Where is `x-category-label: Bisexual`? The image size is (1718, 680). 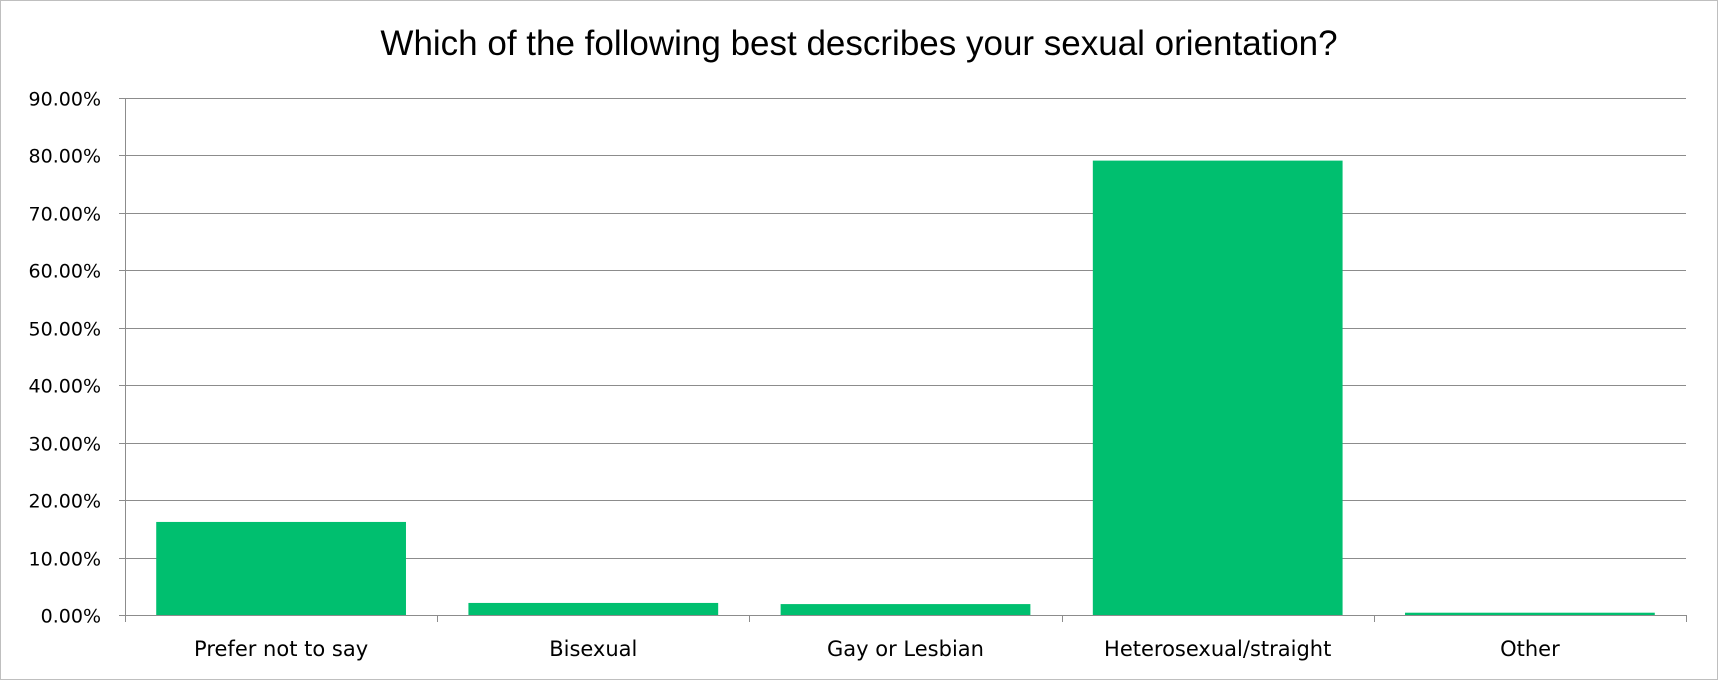 x-category-label: Bisexual is located at coordinates (593, 649).